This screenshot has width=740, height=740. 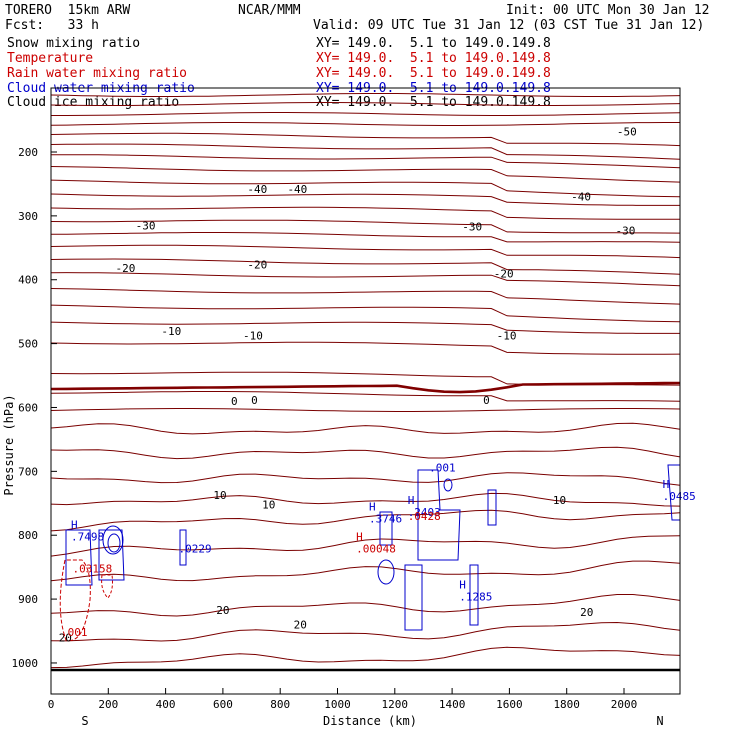 I want to click on isotherm-label-1: -40, so click(x=257, y=189).